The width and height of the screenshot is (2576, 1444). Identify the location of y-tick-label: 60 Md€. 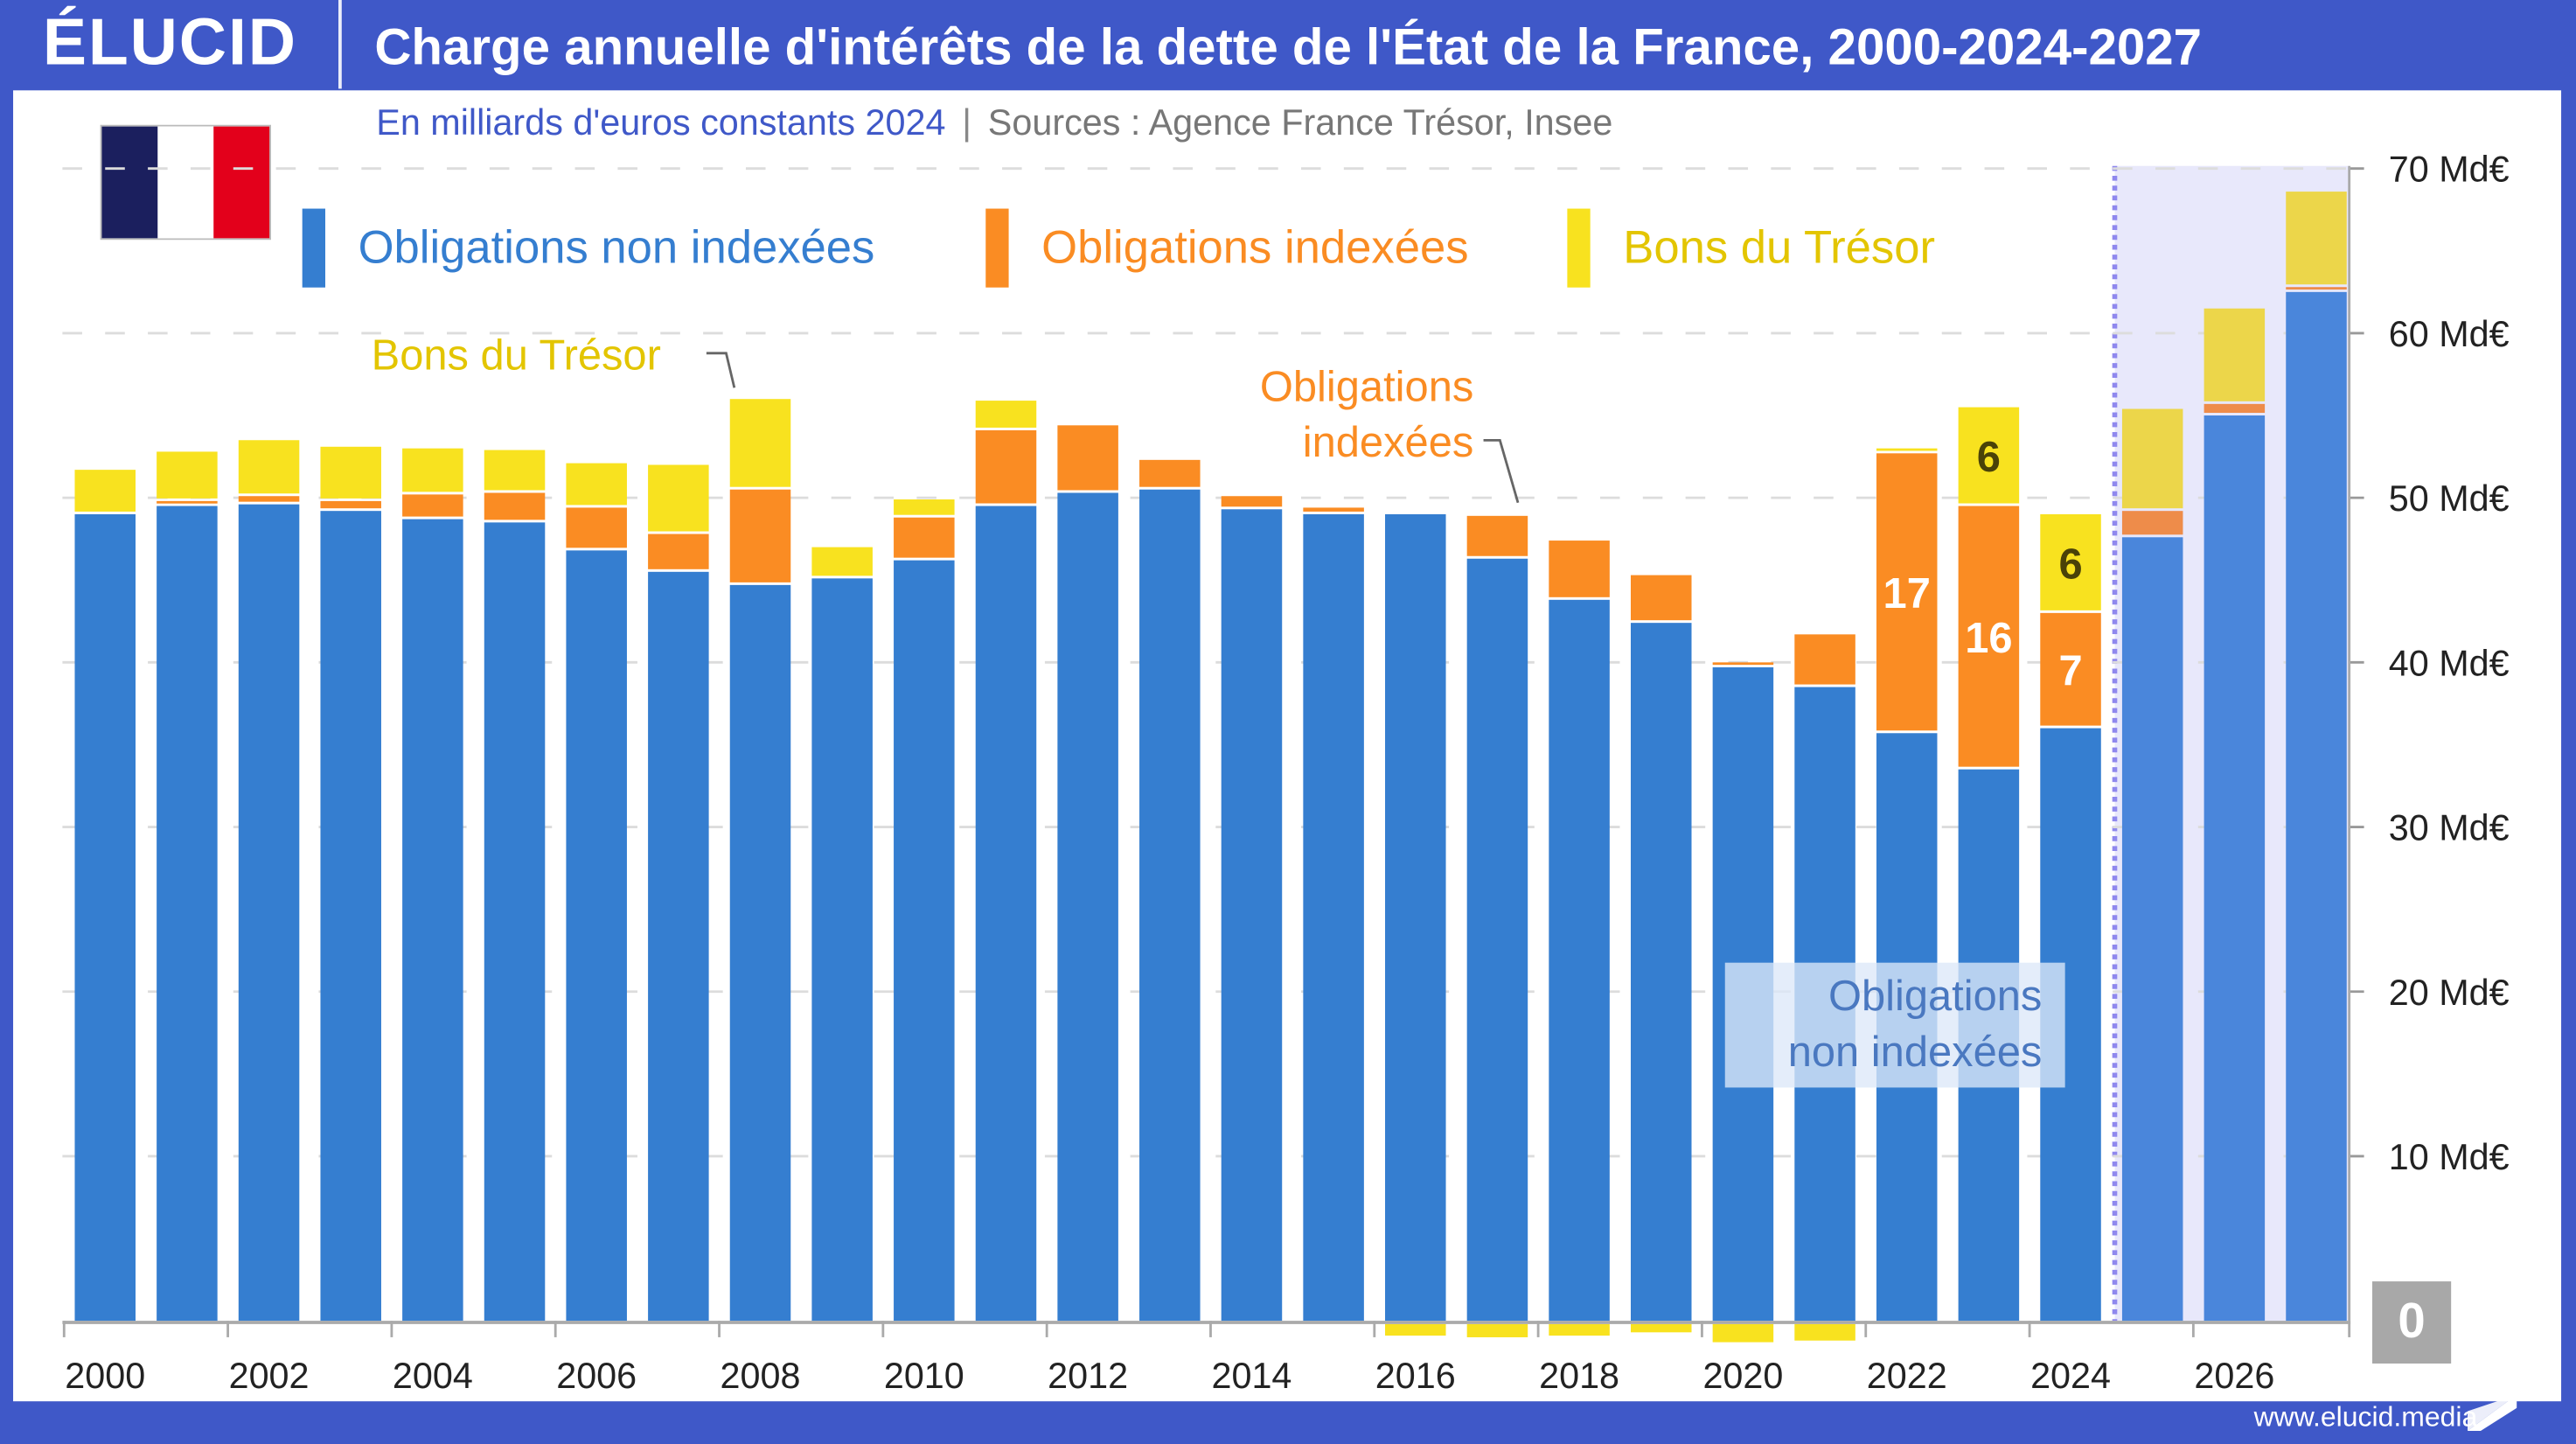
(2449, 334).